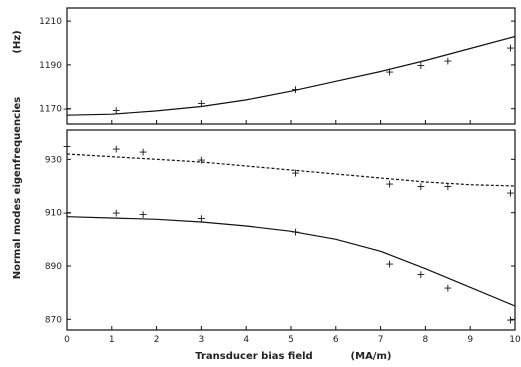 The image size is (521, 367). Describe the element at coordinates (371, 356) in the screenshot. I see `x-axis-unit: (MA/m)` at that location.